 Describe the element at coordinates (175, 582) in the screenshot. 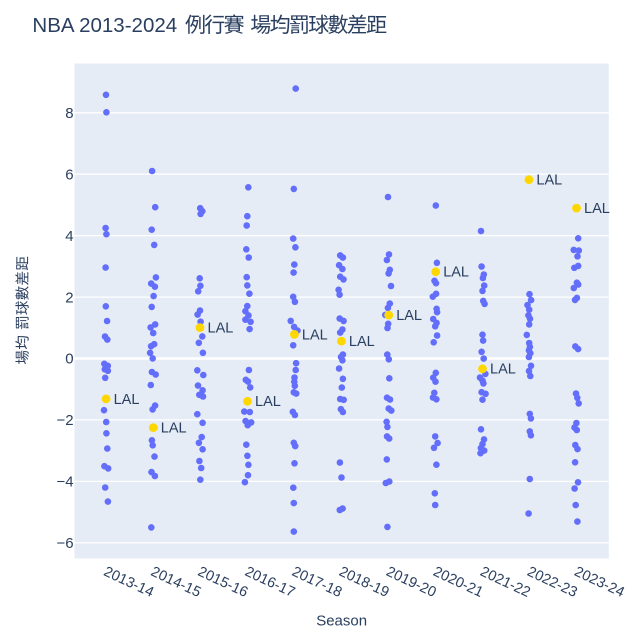

I see `svg-text: 2014-15` at that location.